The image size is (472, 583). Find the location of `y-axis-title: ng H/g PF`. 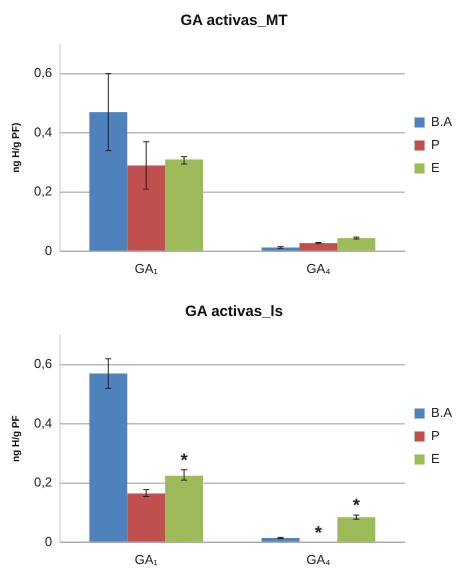

y-axis-title: ng H/g PF is located at coordinates (16, 438).